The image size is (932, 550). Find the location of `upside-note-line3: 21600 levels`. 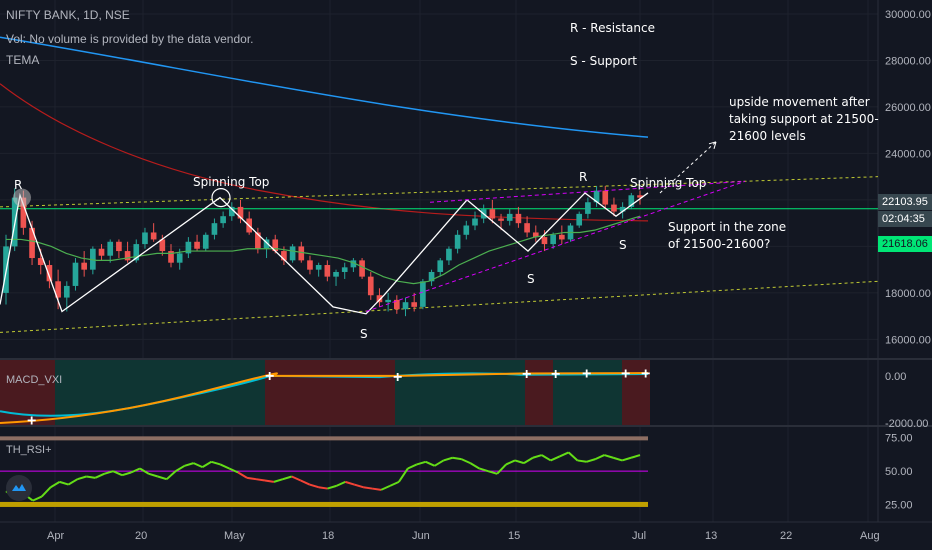

upside-note-line3: 21600 levels is located at coordinates (767, 136).